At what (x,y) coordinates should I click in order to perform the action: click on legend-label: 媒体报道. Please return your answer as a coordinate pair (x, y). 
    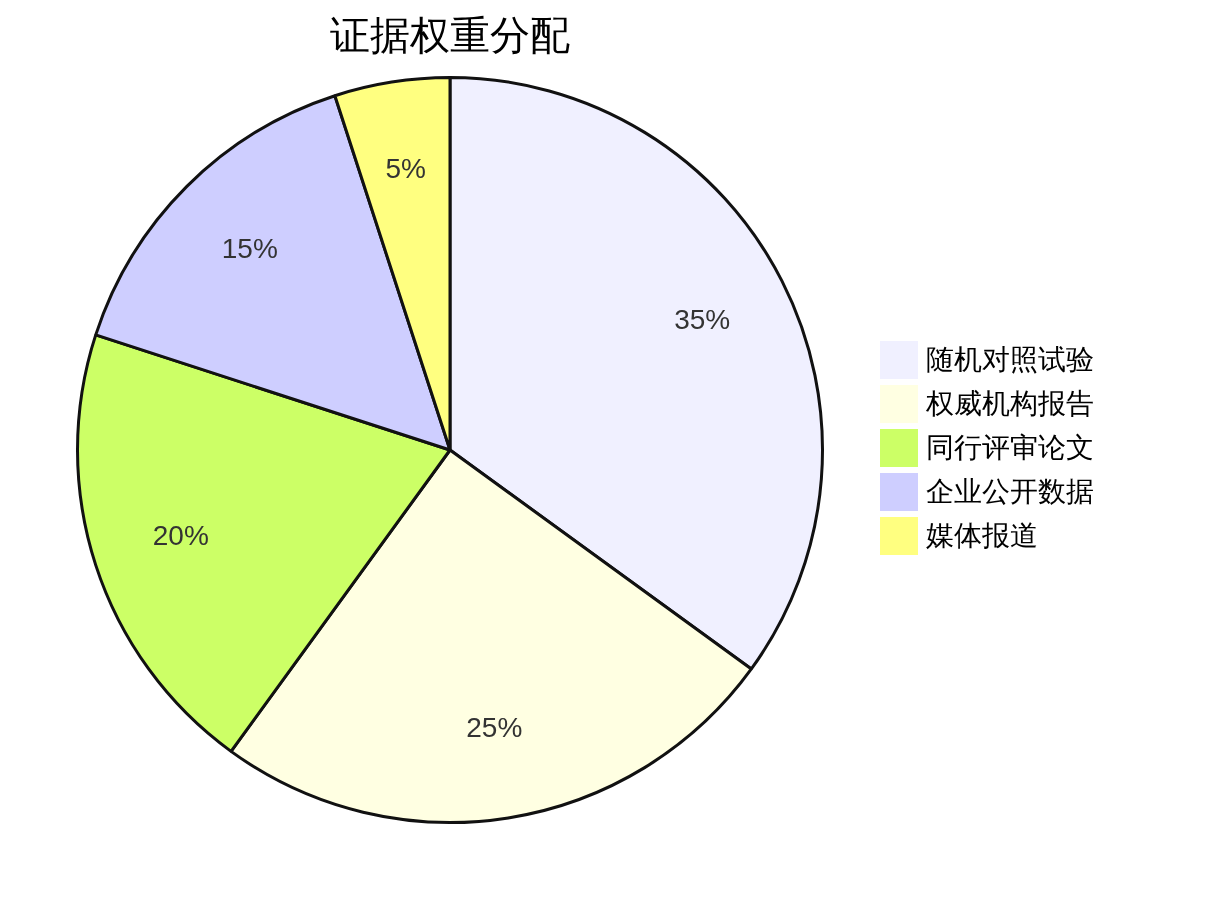
    Looking at the image, I should click on (982, 536).